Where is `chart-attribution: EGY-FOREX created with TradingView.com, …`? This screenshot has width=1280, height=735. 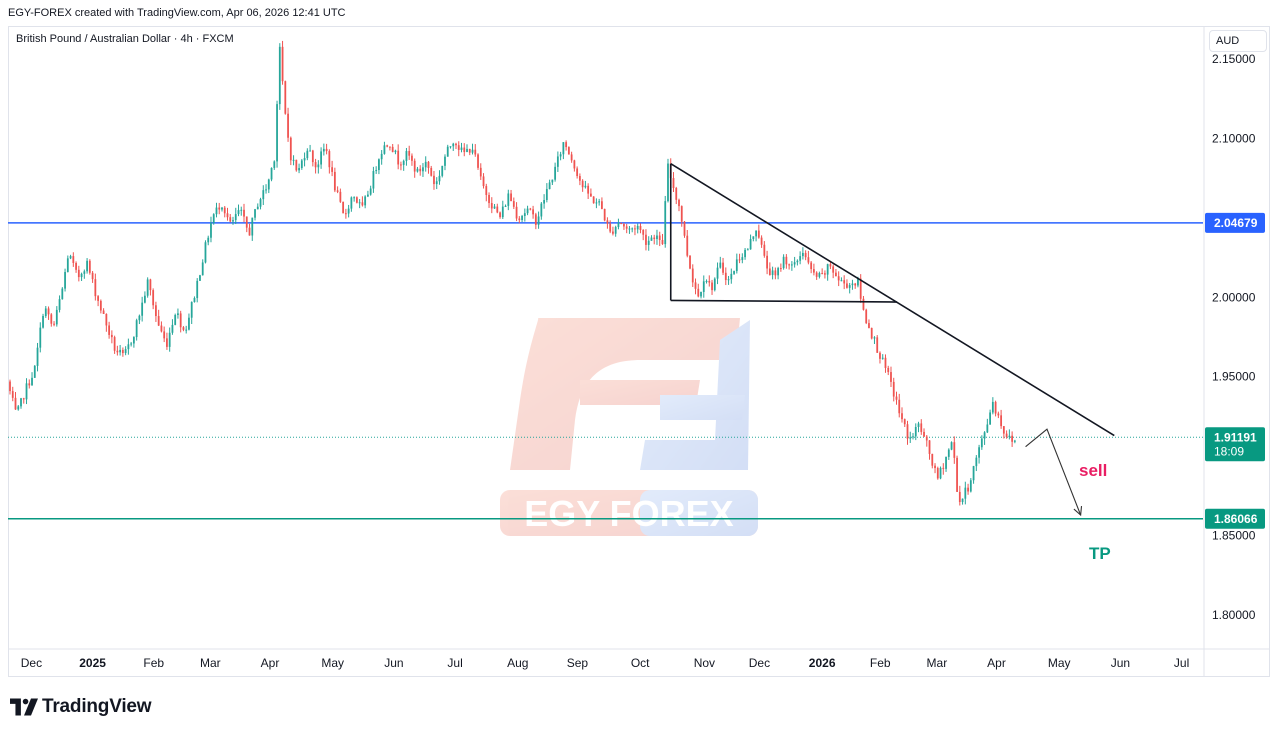 chart-attribution: EGY-FOREX created with TradingView.com, … is located at coordinates (177, 13).